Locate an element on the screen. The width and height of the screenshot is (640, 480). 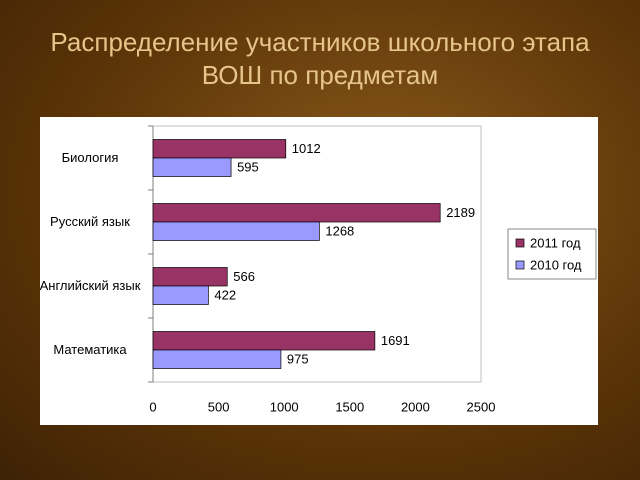
legend-box is located at coordinates (552, 254).